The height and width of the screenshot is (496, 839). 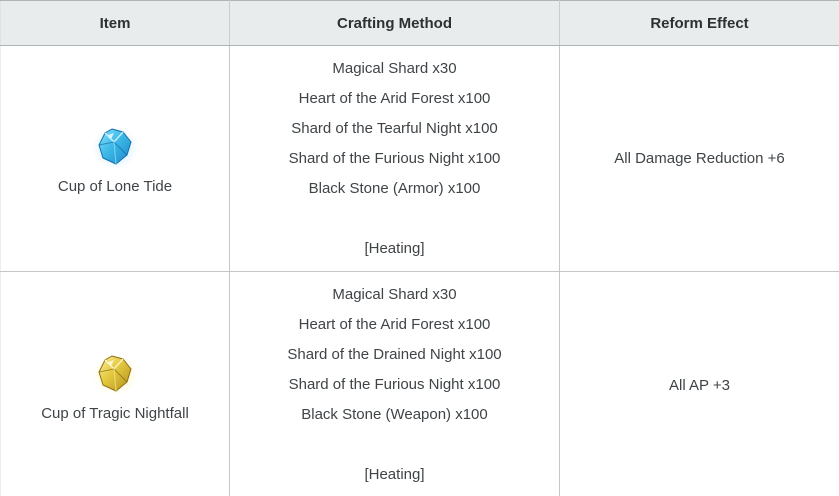 What do you see at coordinates (394, 128) in the screenshot?
I see `crafting-line: Shard of the Tearful Night x100` at bounding box center [394, 128].